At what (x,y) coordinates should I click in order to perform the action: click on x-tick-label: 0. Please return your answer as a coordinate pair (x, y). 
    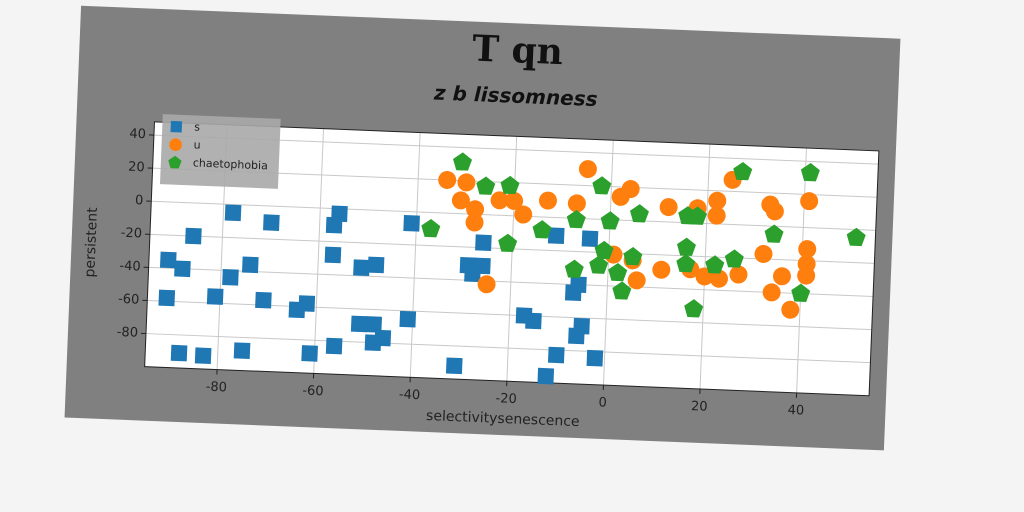
    Looking at the image, I should click on (602, 402).